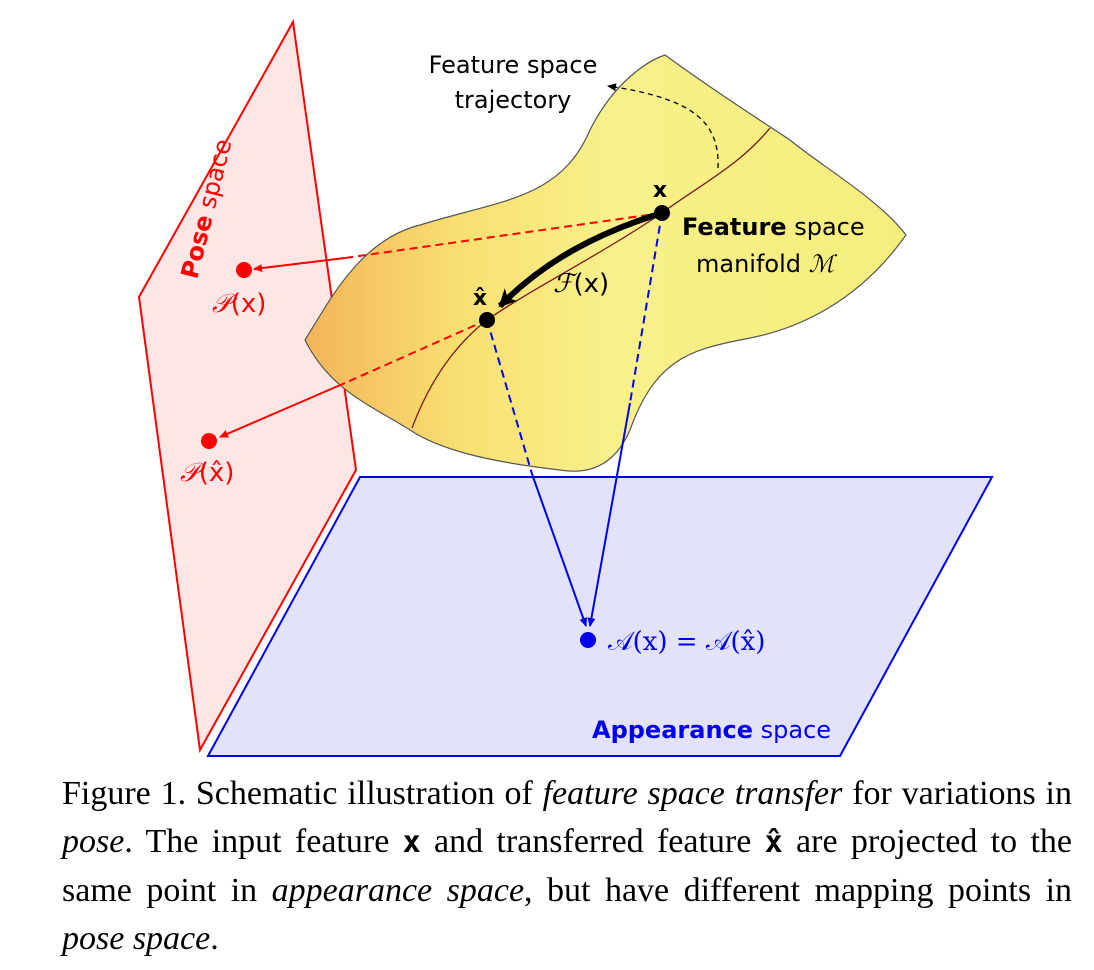  I want to click on appearance-projection-dashed-xhat, so click(509, 397).